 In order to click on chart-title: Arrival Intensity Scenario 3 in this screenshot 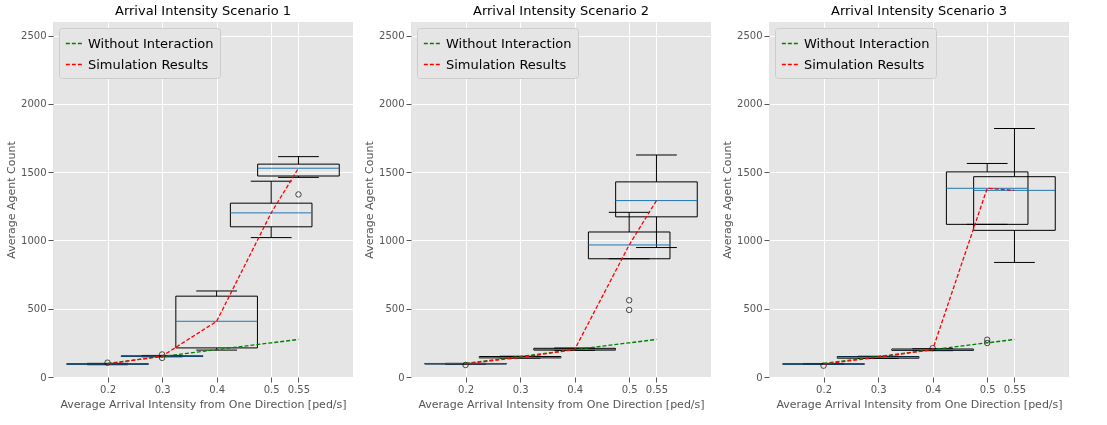, I will do `click(919, 10)`.